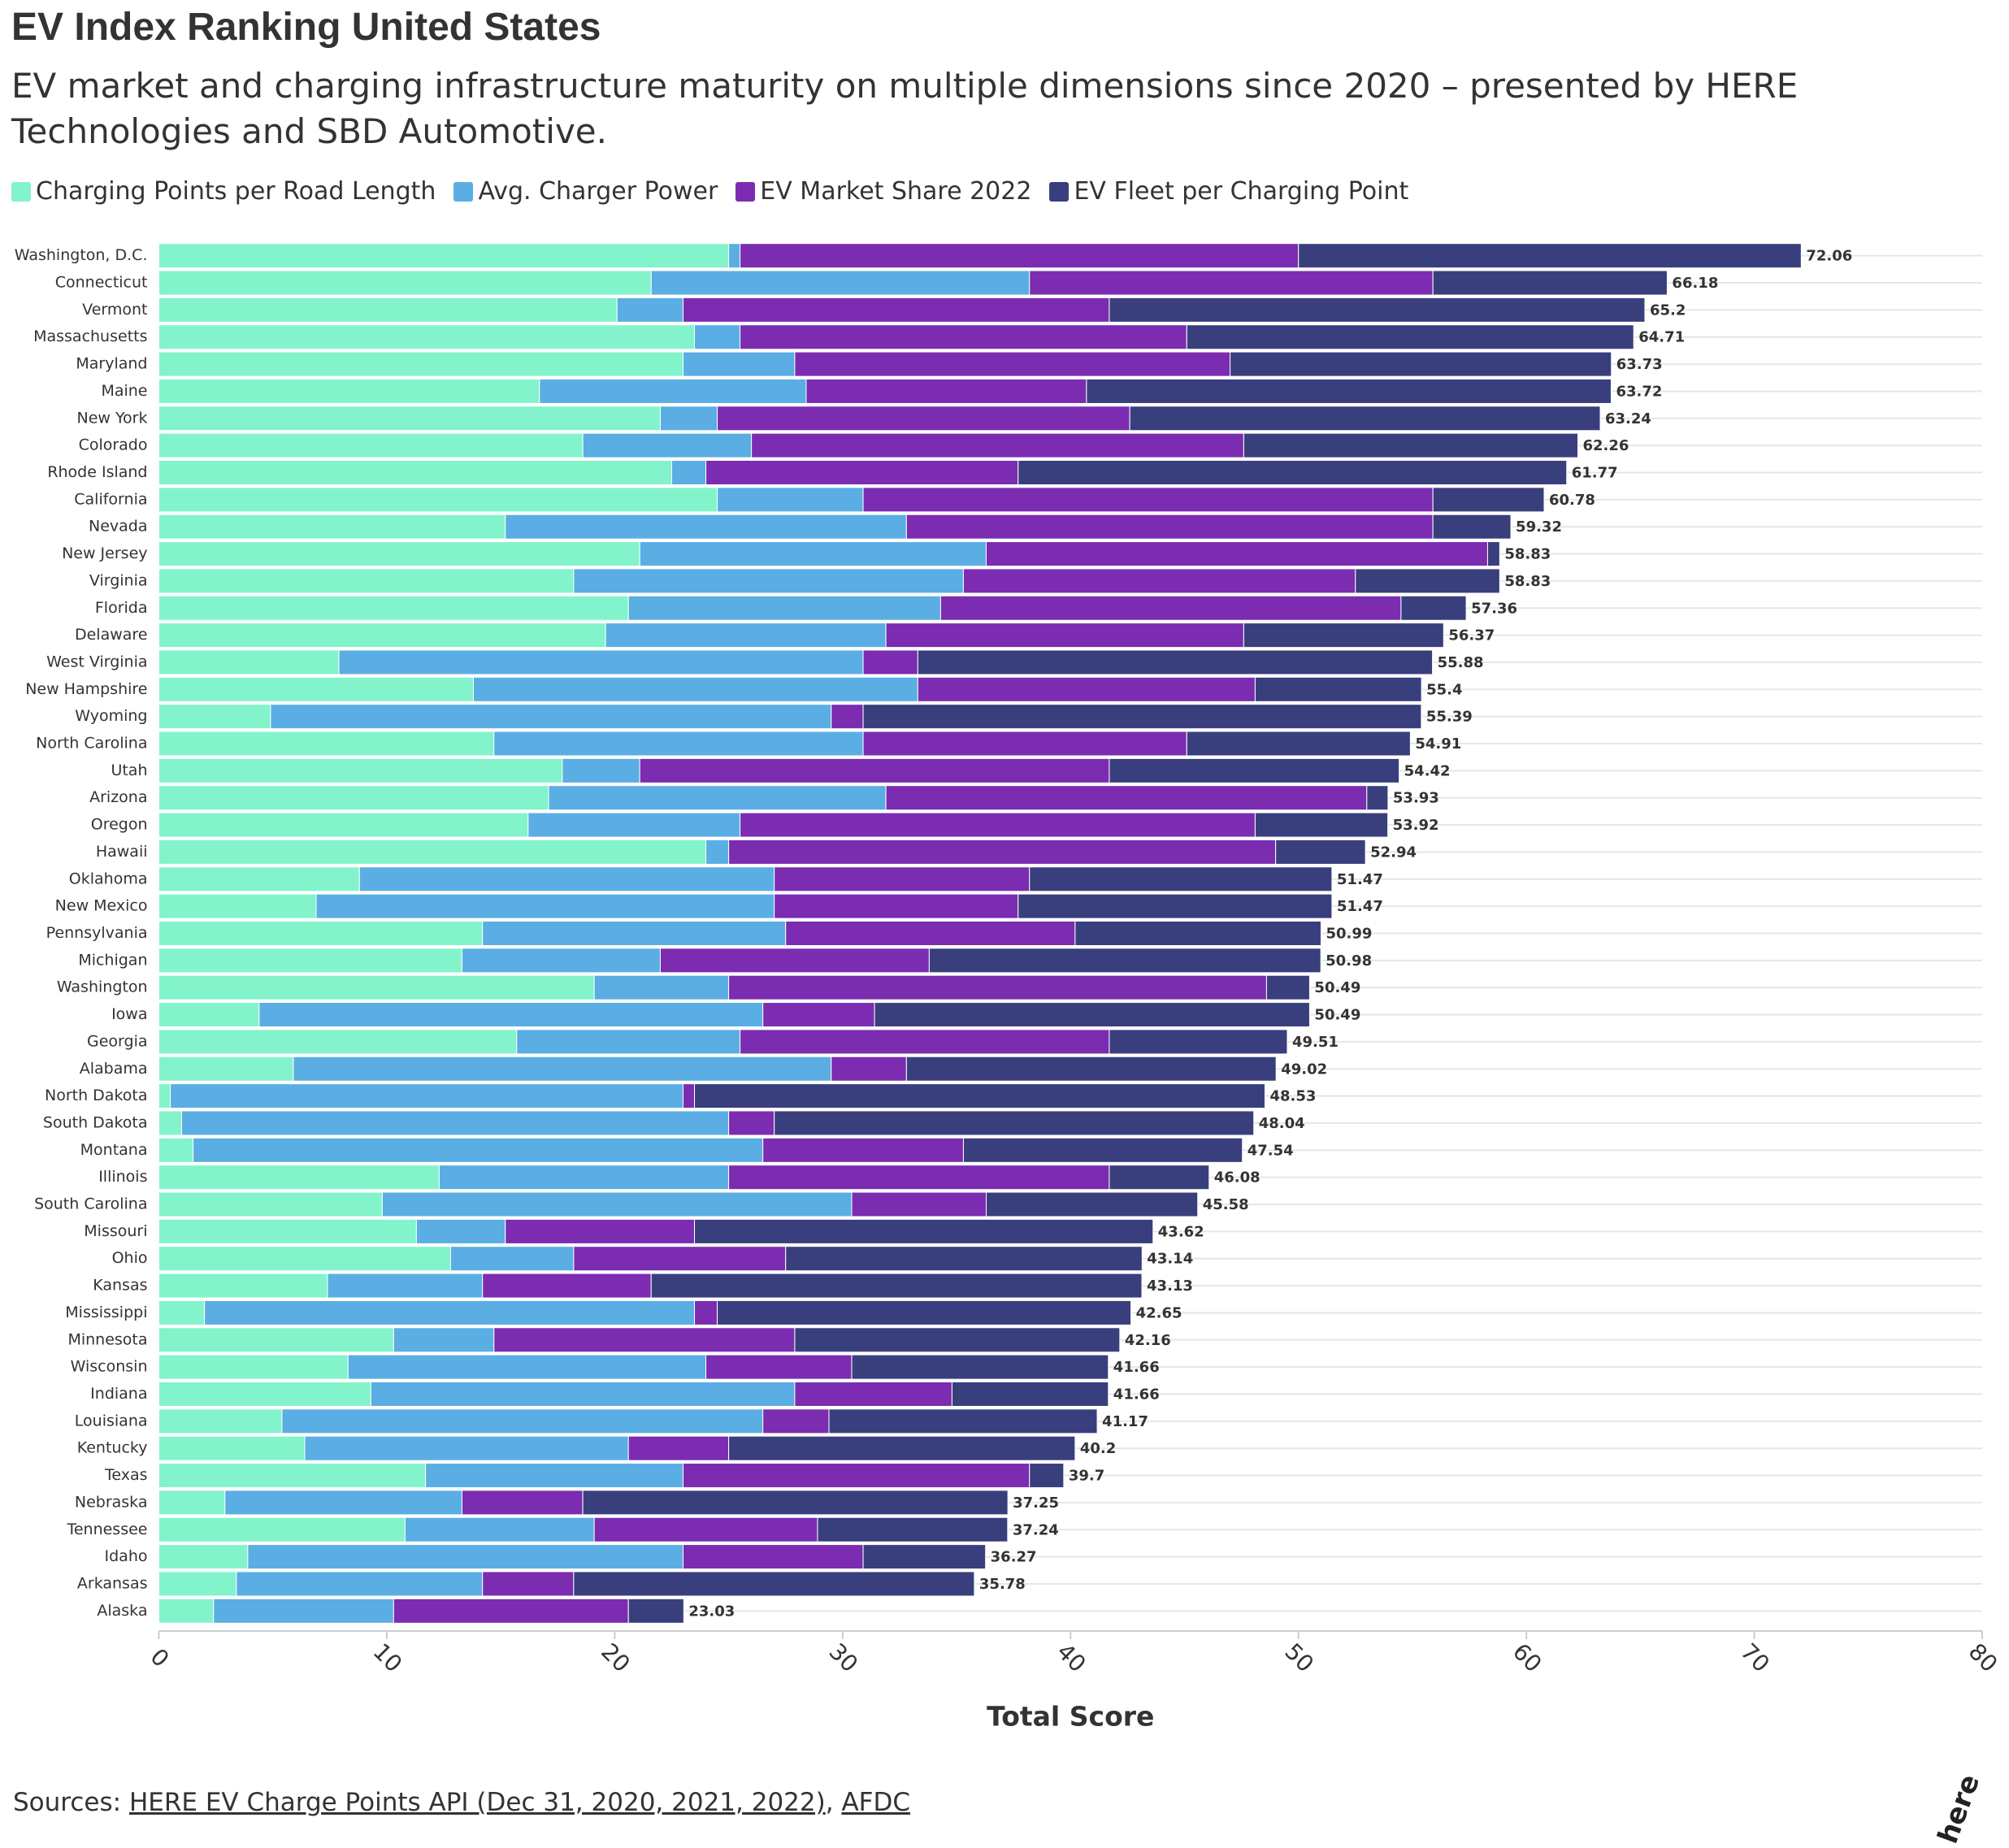  Describe the element at coordinates (1661, 338) in the screenshot. I see `total-label: 64.71` at that location.